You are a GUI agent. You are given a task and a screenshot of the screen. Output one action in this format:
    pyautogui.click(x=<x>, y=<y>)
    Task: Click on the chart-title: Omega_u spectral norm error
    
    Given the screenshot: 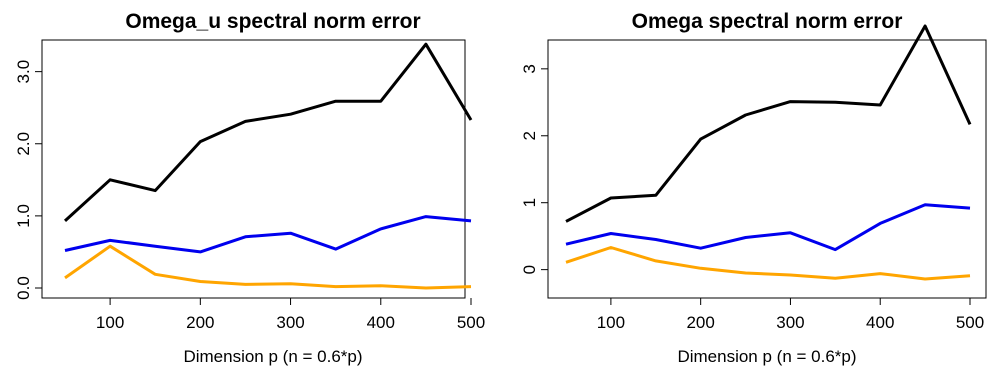 What is the action you would take?
    pyautogui.click(x=272, y=21)
    